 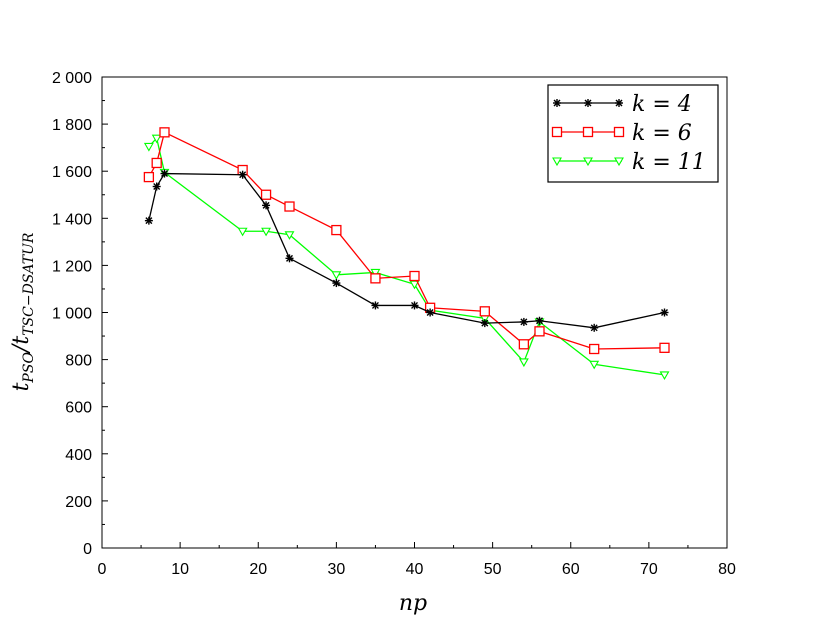 I want to click on legend-item: k = 6, so click(x=621, y=133).